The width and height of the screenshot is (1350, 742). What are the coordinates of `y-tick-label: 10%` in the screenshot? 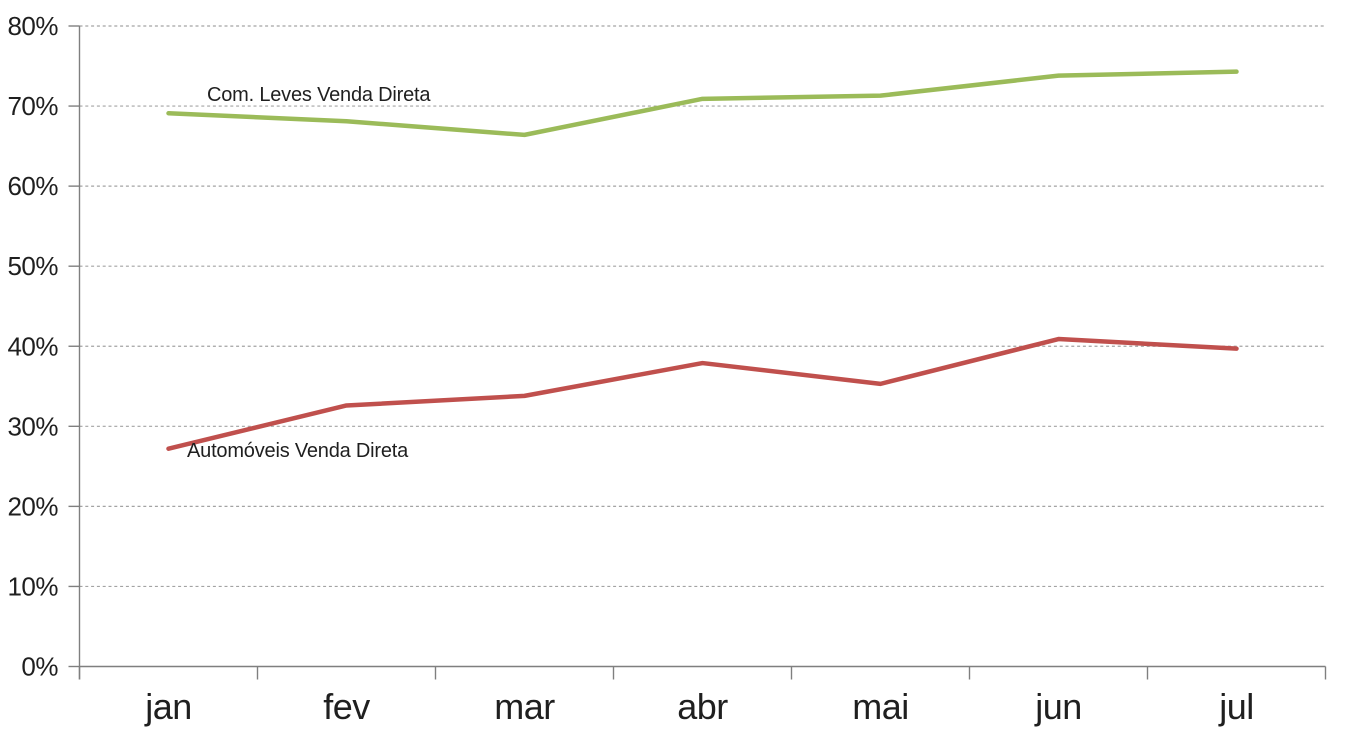 It's located at (32, 586).